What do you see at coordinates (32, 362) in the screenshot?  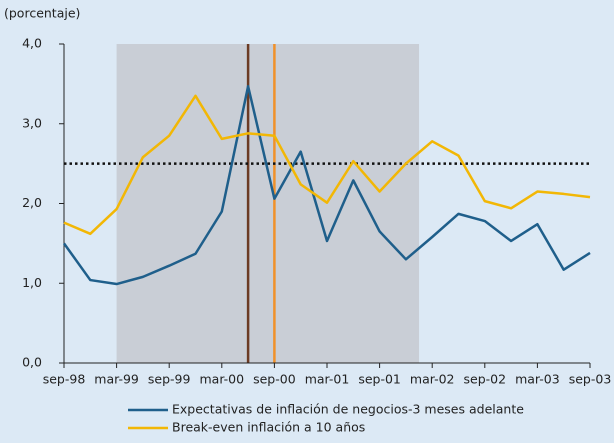 I see `y-tick-label: 0,0` at bounding box center [32, 362].